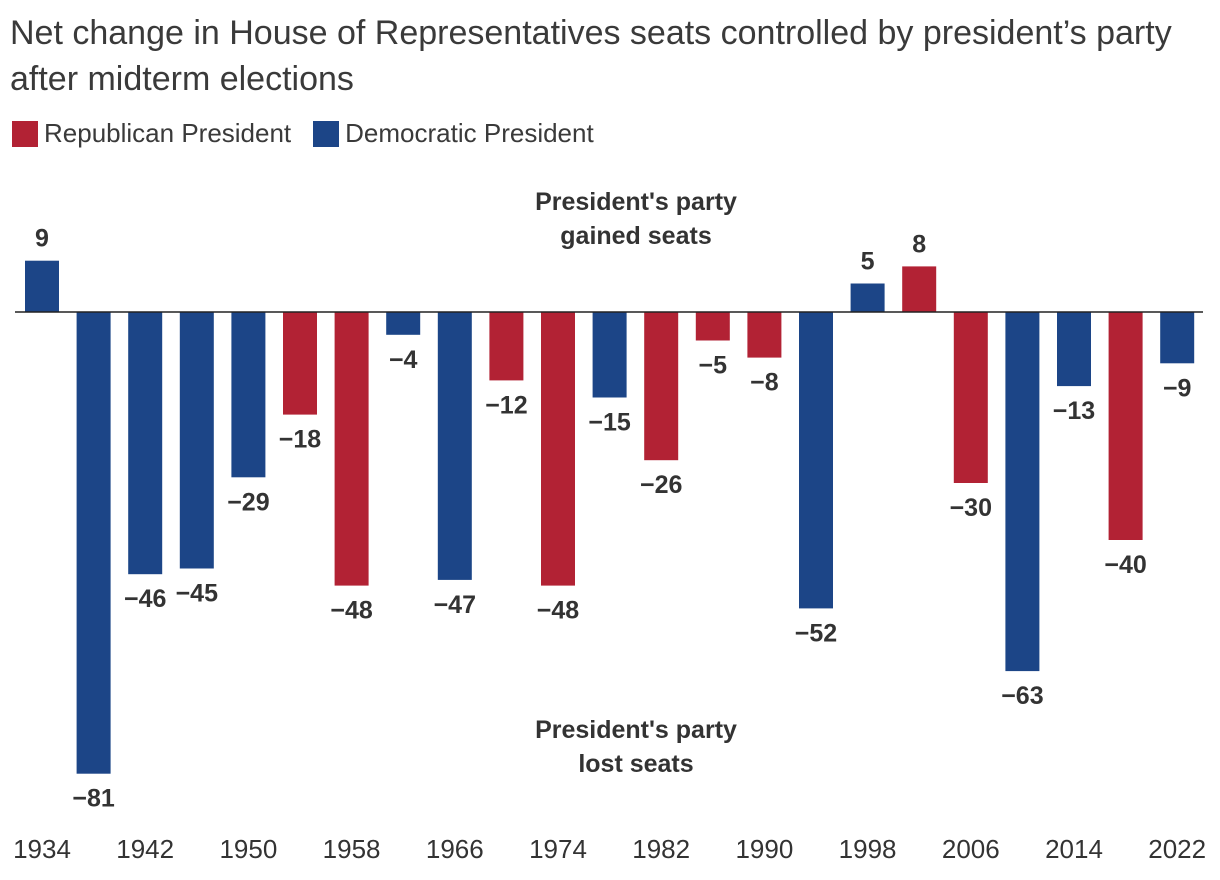  Describe the element at coordinates (919, 244) in the screenshot. I see `value-label-2002: 8` at that location.